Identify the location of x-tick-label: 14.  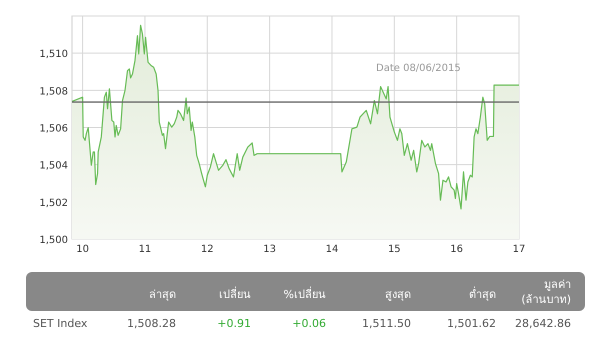
(332, 249).